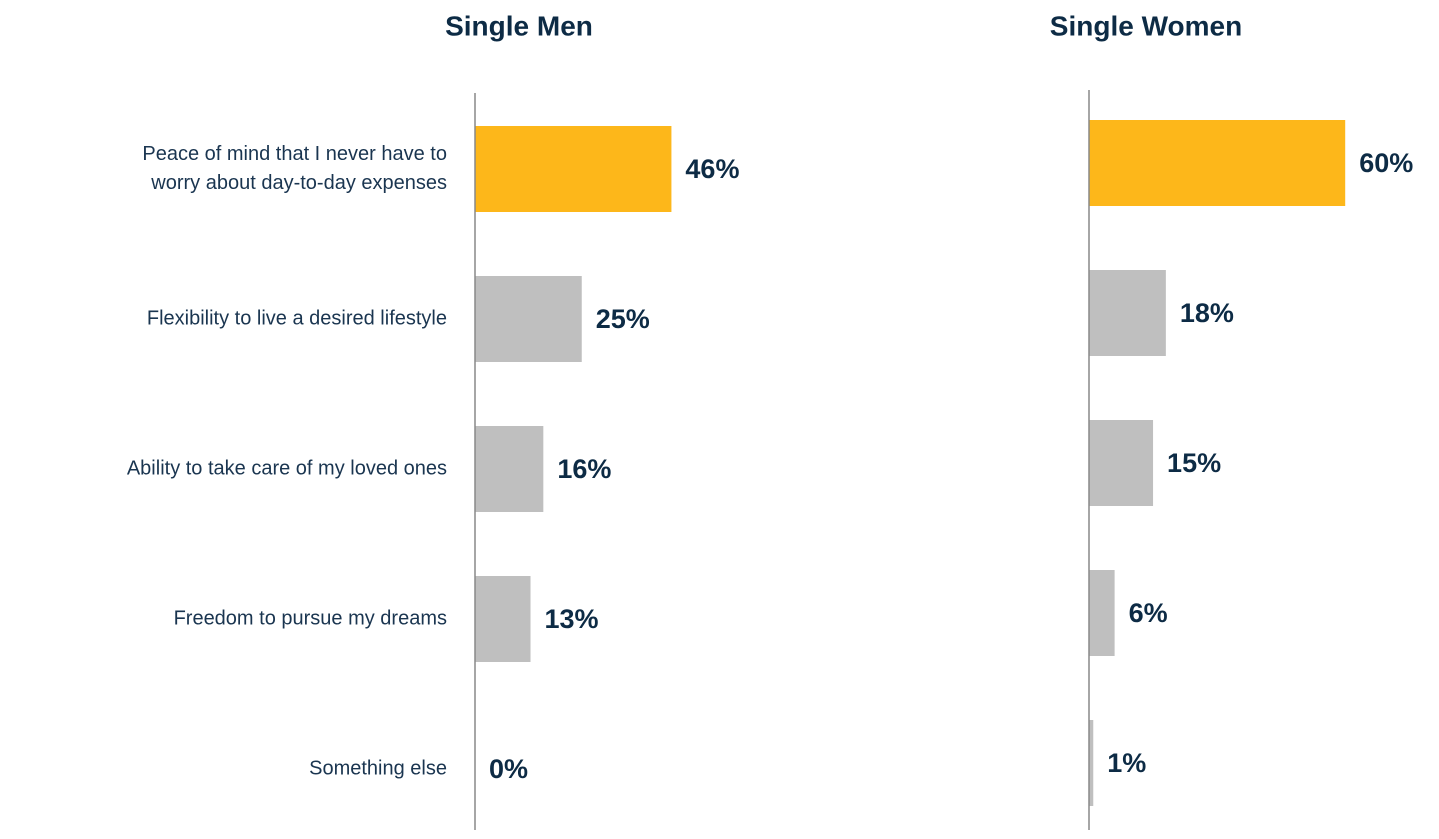 The height and width of the screenshot is (839, 1439). What do you see at coordinates (1386, 163) in the screenshot?
I see `data-label: 60%` at bounding box center [1386, 163].